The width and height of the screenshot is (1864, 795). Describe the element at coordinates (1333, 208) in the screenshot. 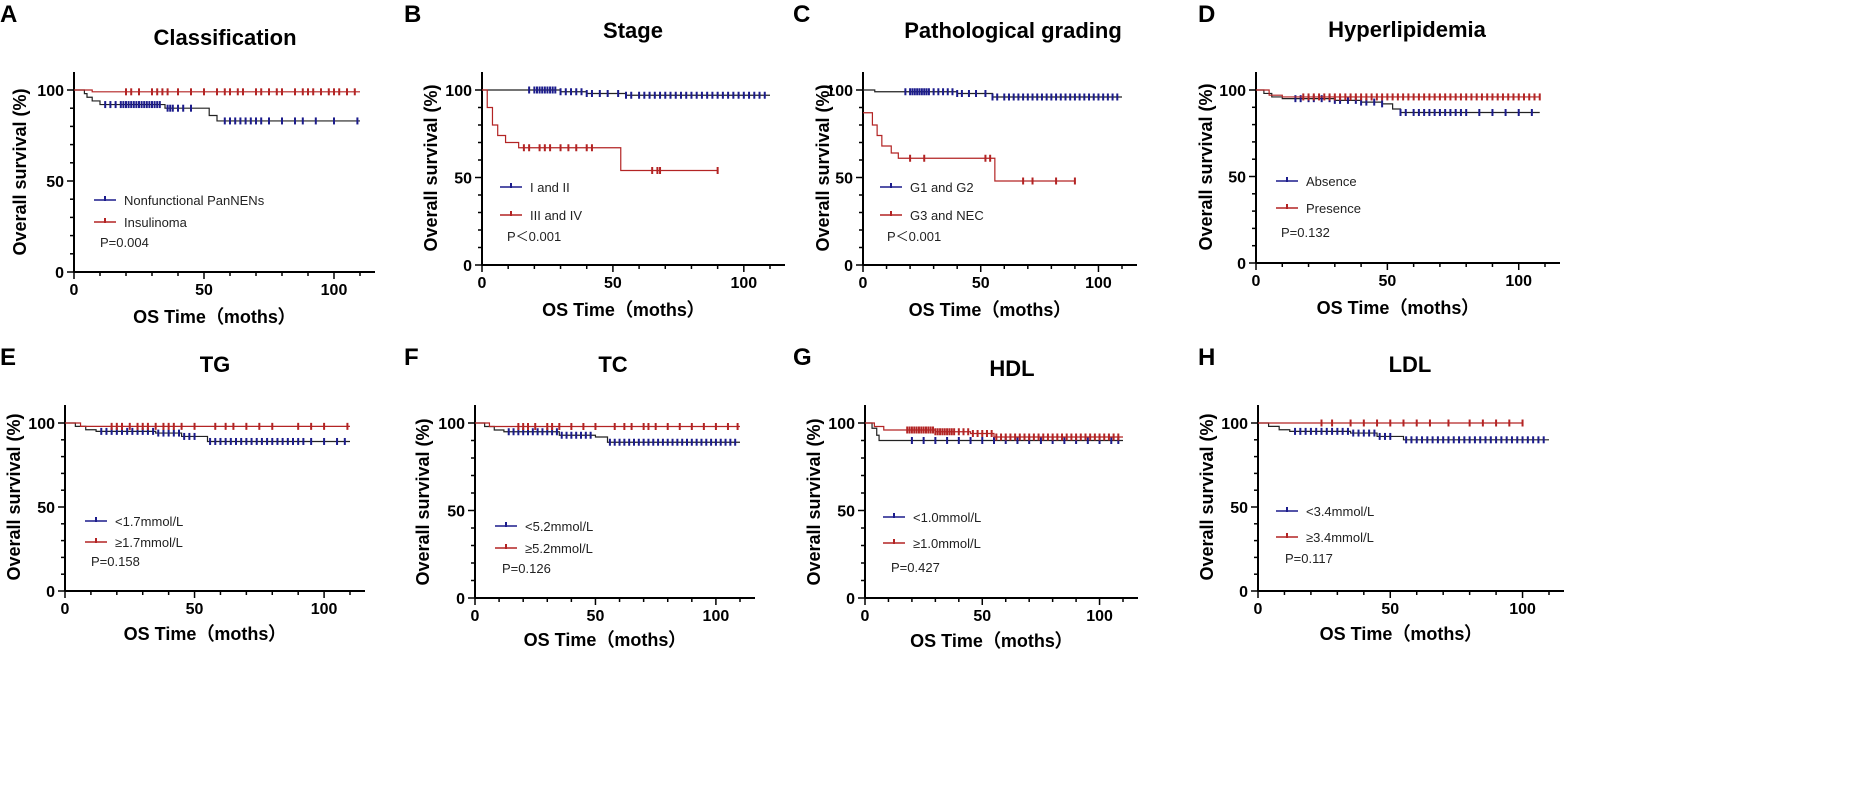

I see `legend-label: Presence` at that location.